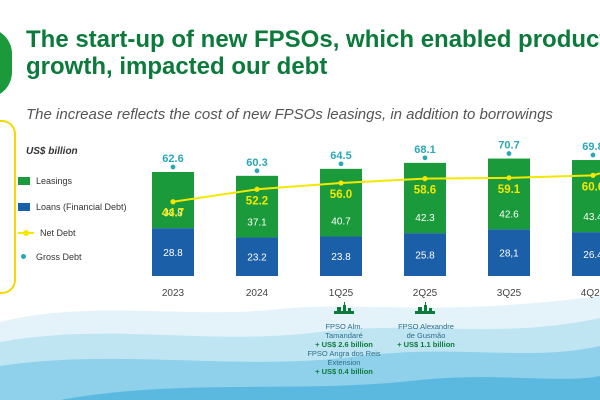 The image size is (600, 400). I want to click on net-debt-value-label: 59.1, so click(509, 190).